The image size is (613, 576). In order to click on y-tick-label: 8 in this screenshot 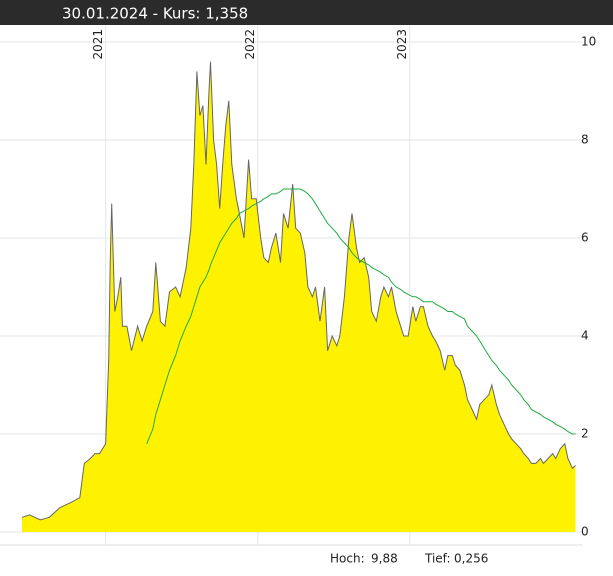, I will do `click(585, 140)`.